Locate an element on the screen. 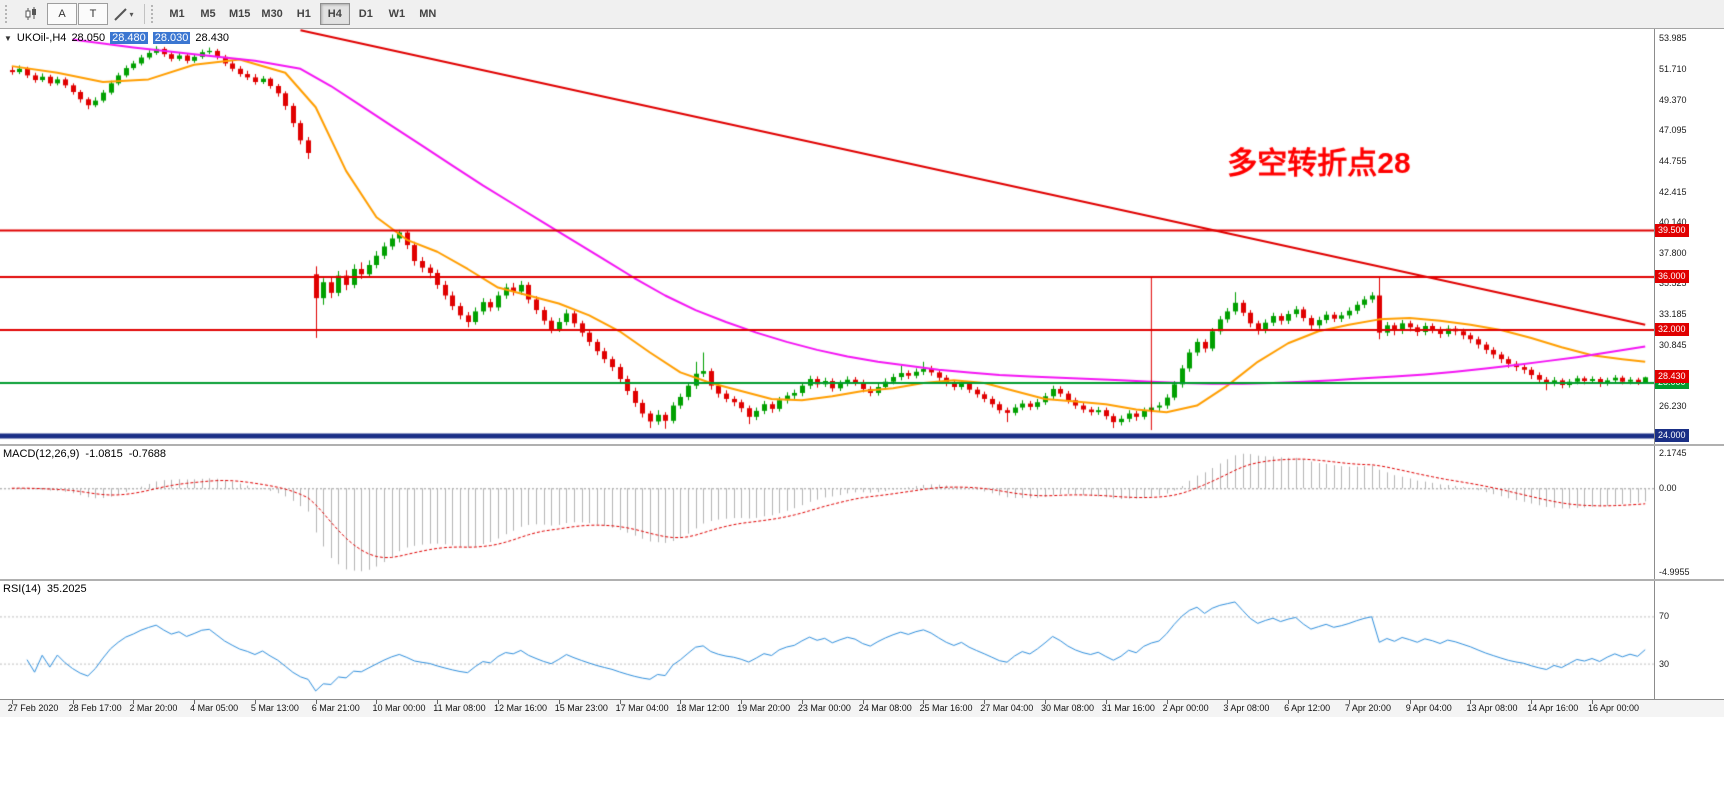 The height and width of the screenshot is (793, 1724). price-tick-label: 26.230 is located at coordinates (1673, 406).